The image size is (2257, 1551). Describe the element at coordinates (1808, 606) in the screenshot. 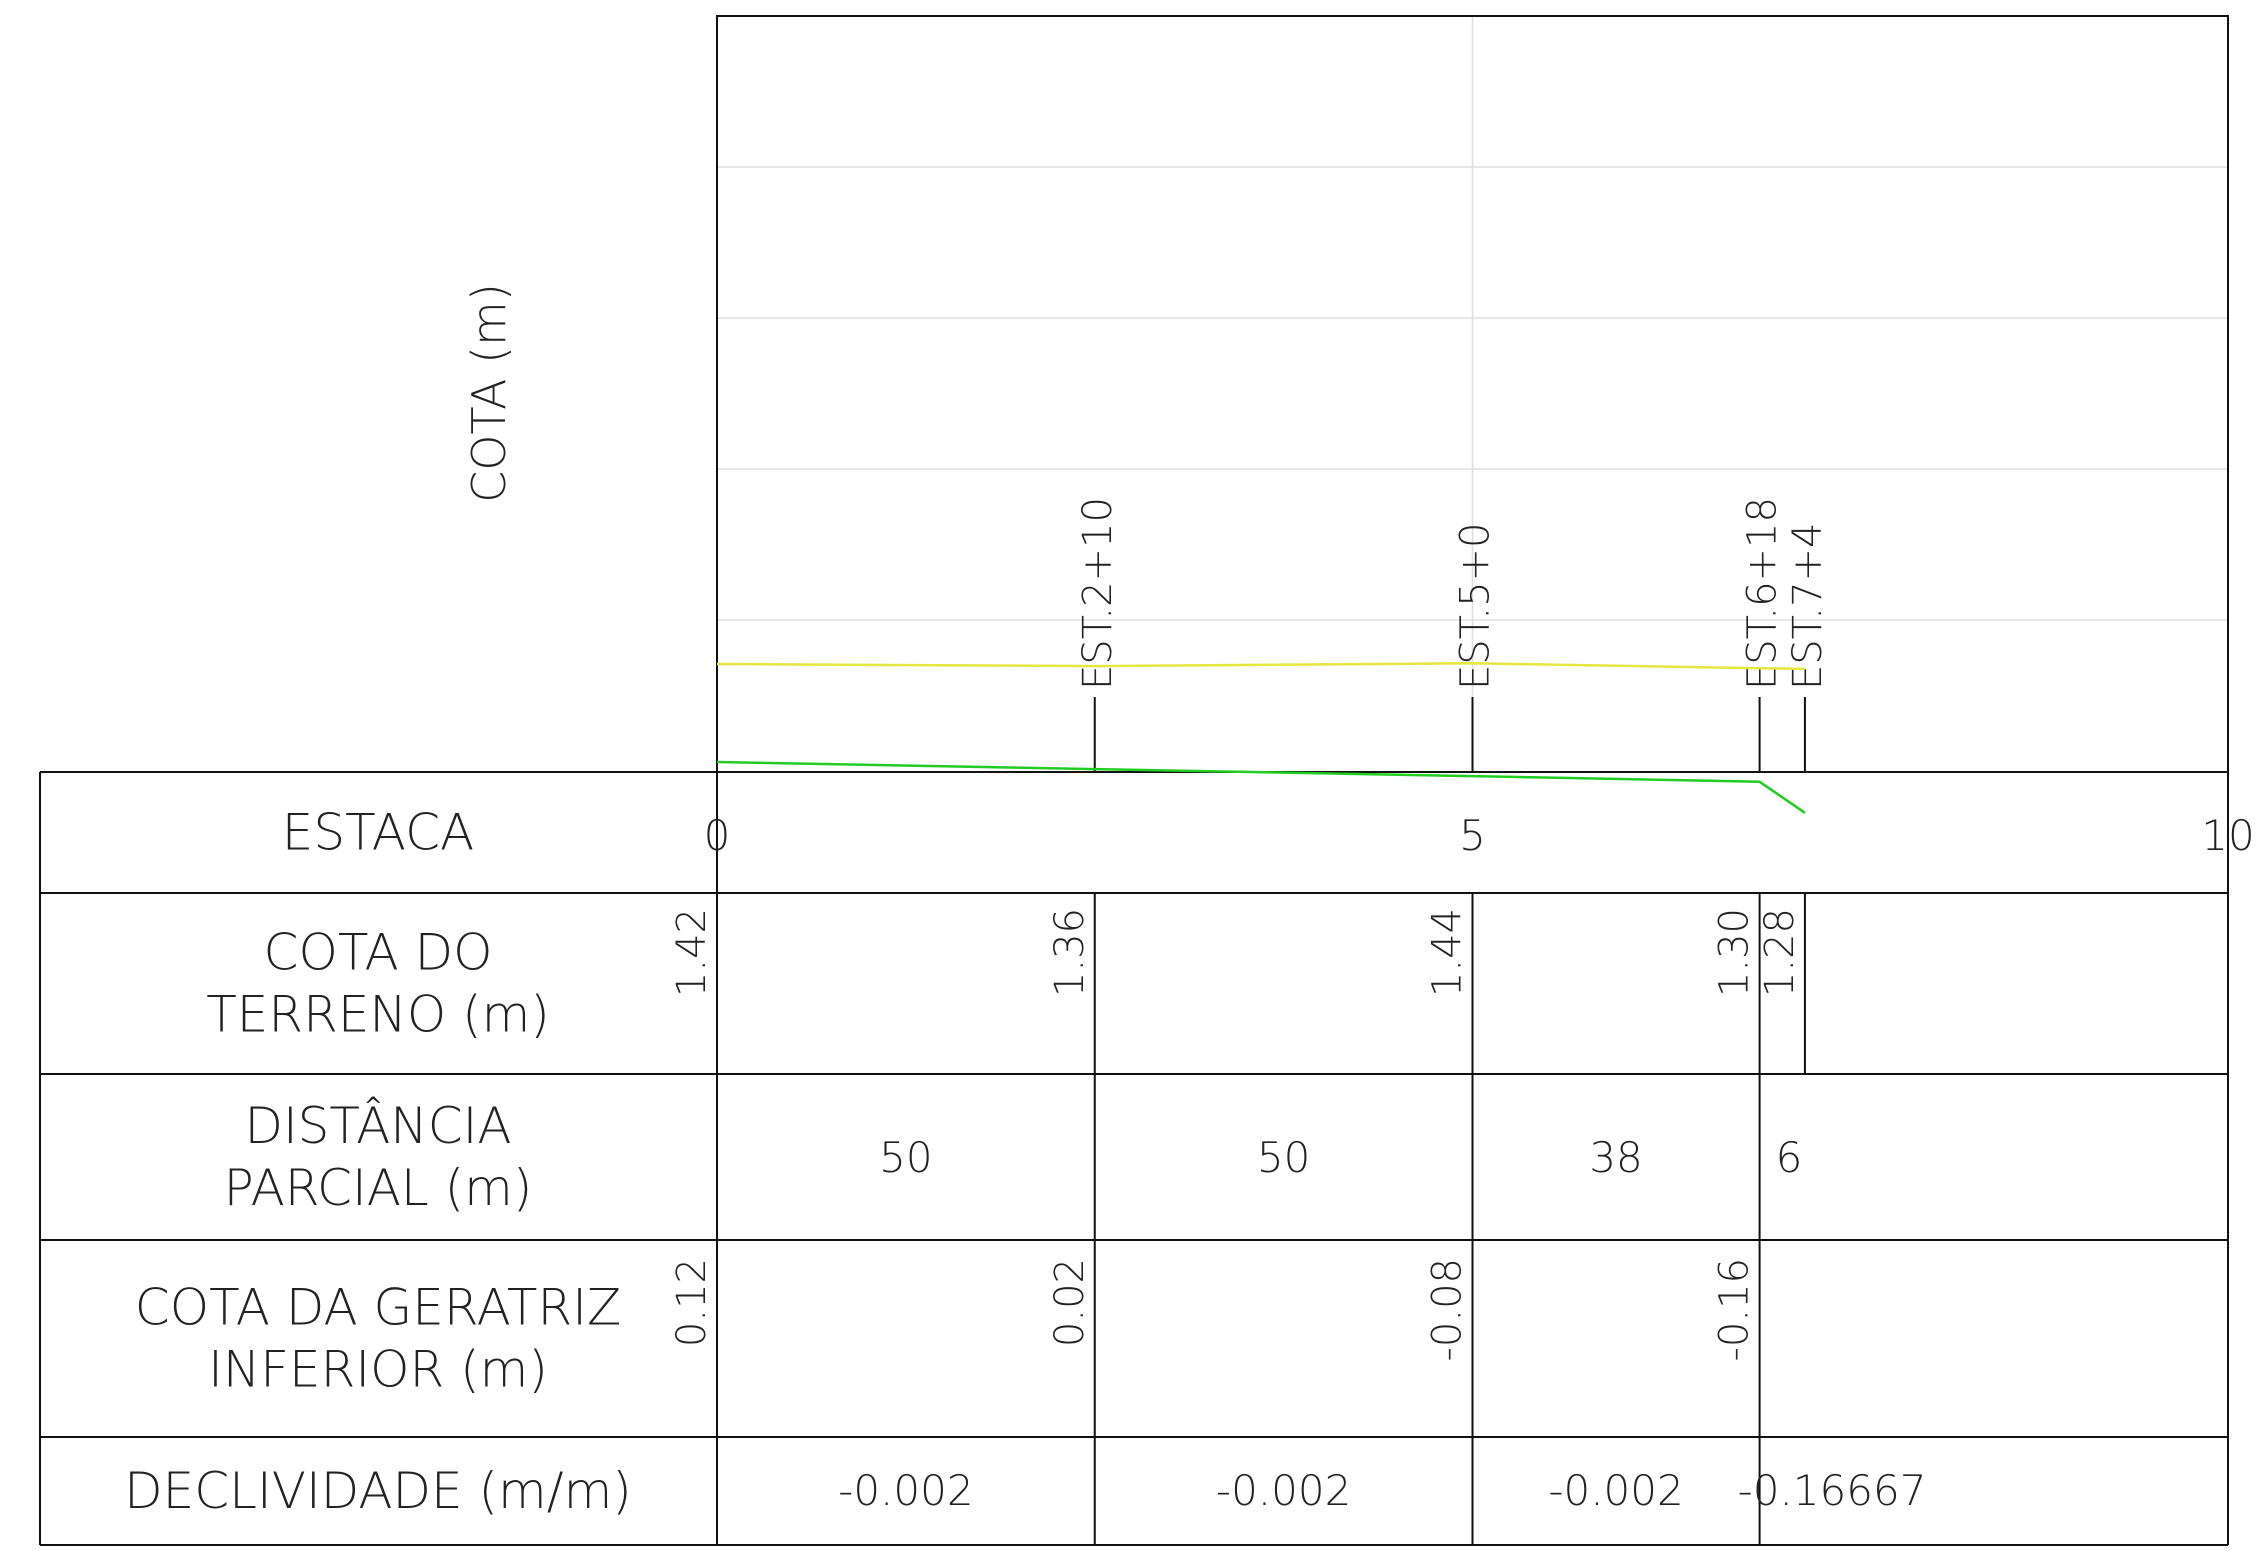

I see `station-label: EST.7+4` at that location.